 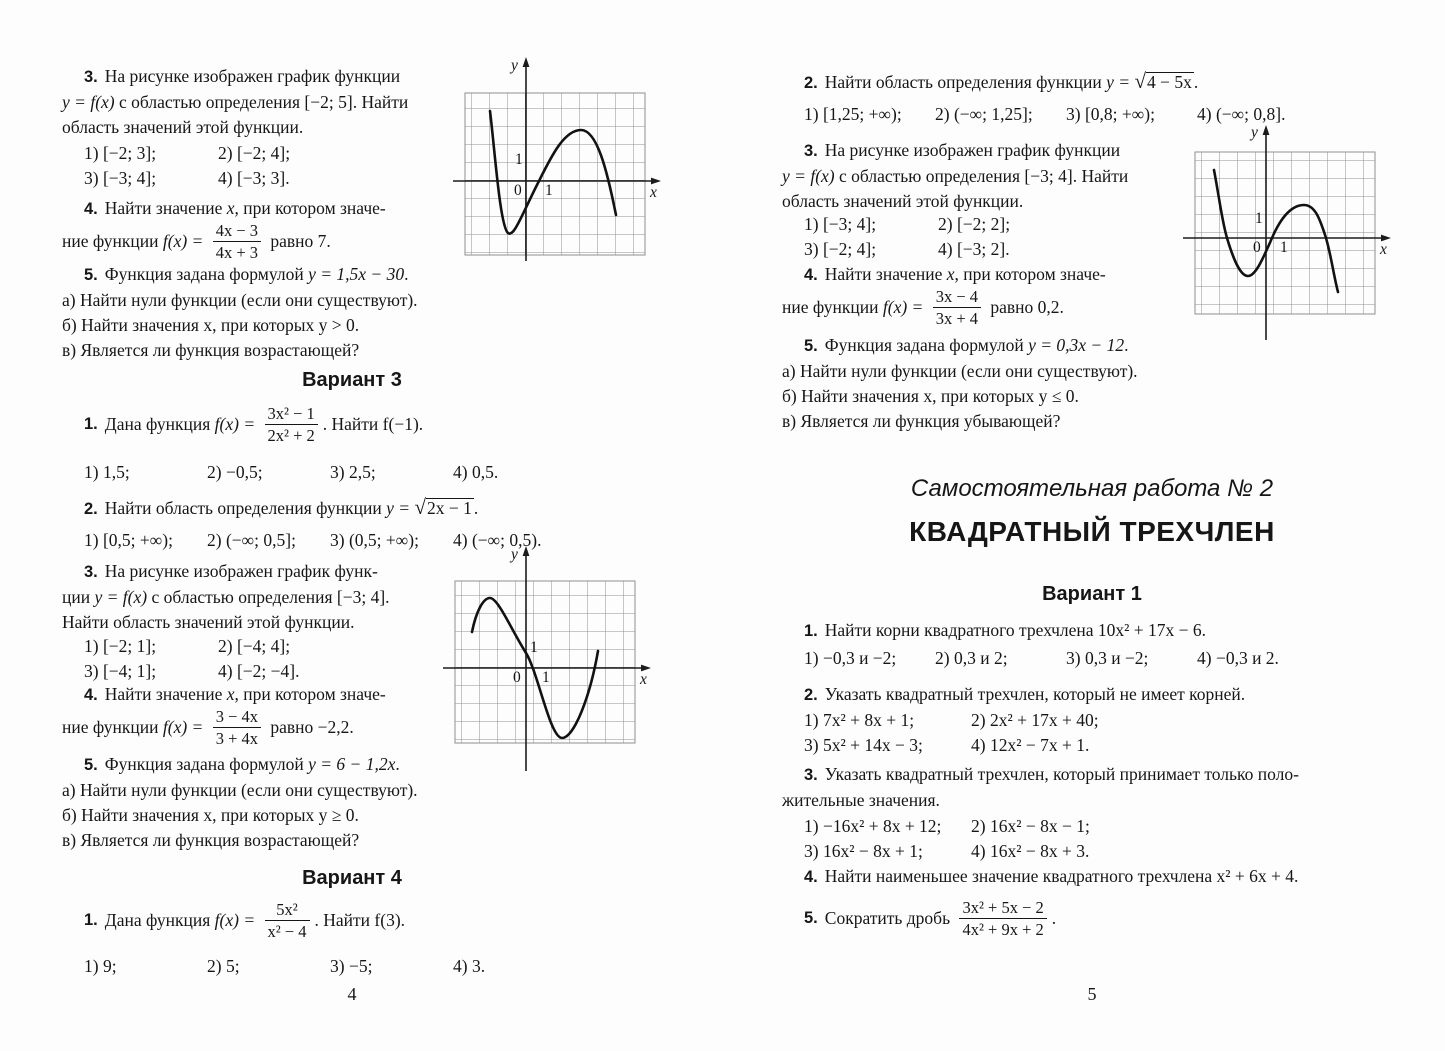 What do you see at coordinates (526, 62) in the screenshot?
I see `y-axis-arrow` at bounding box center [526, 62].